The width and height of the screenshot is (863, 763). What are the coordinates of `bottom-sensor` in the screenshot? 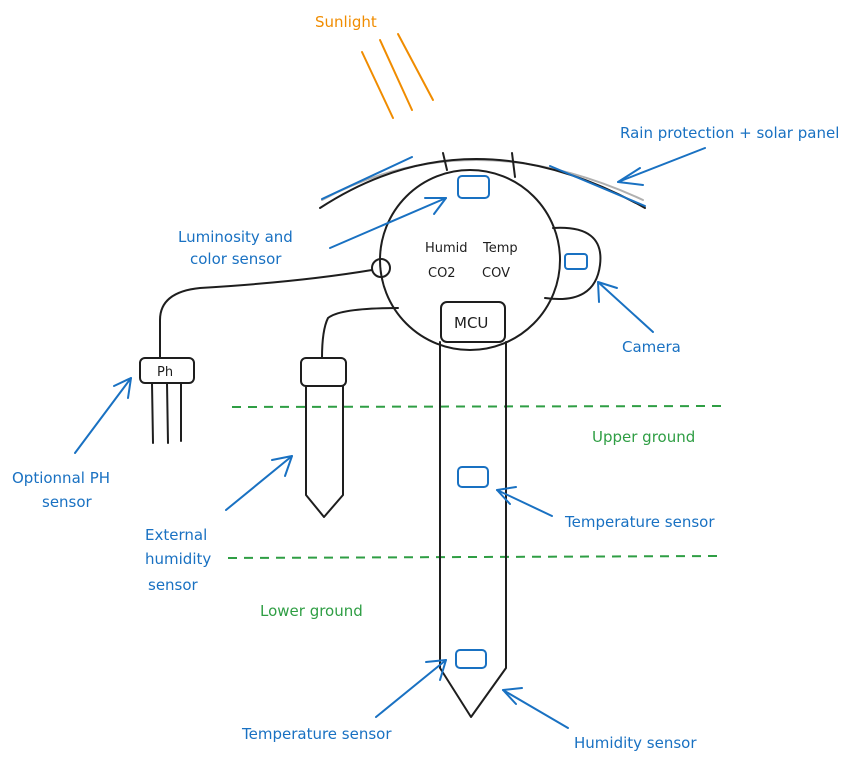 It's located at (471, 659).